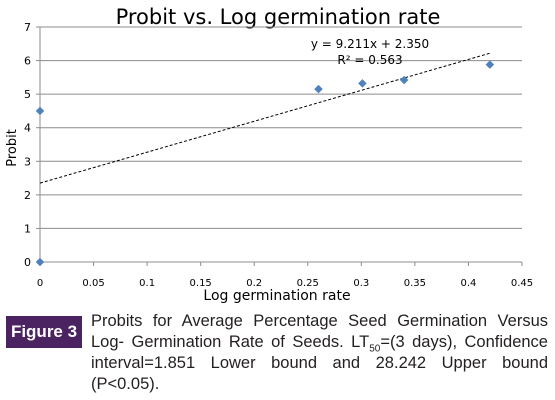 The height and width of the screenshot is (400, 555). What do you see at coordinates (415, 283) in the screenshot?
I see `x-tick-label: 0.35` at bounding box center [415, 283].